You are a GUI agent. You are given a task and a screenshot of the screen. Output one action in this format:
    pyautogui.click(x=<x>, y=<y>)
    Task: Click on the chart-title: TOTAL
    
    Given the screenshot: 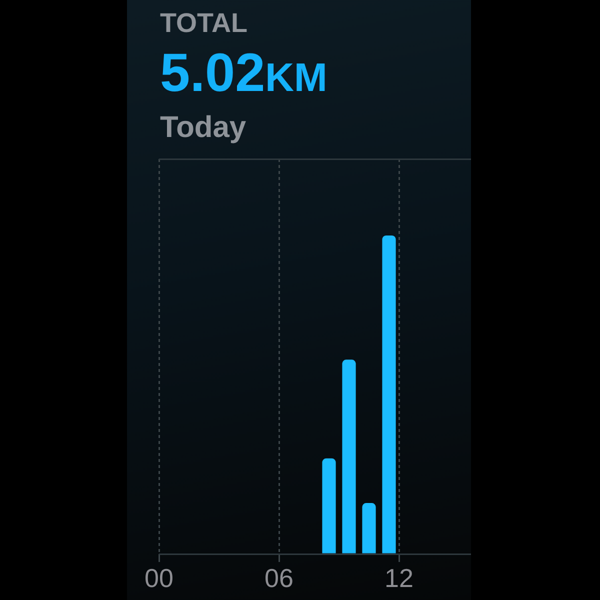 What is the action you would take?
    pyautogui.click(x=204, y=23)
    